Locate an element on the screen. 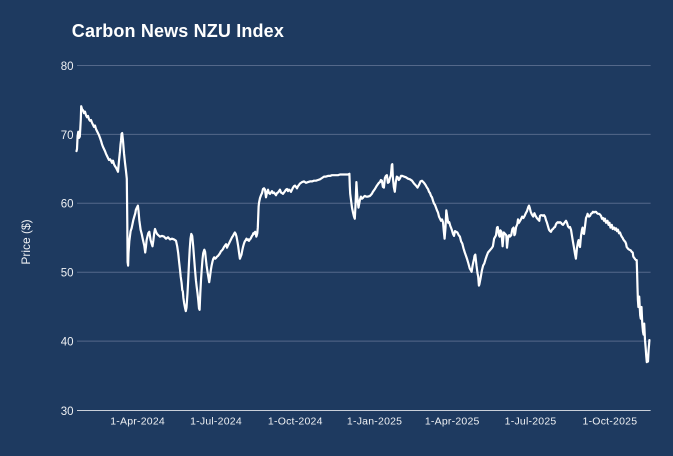  svg-text: 1-Jul-2025 is located at coordinates (531, 422).